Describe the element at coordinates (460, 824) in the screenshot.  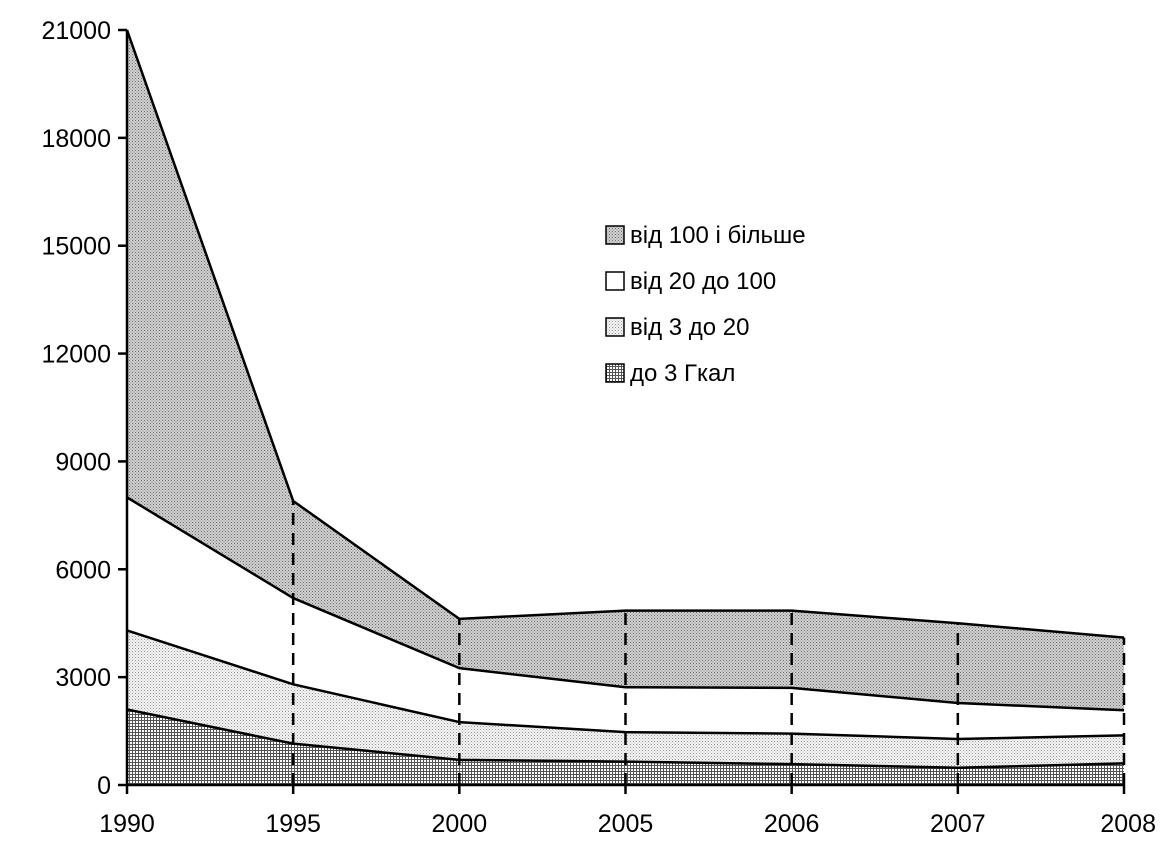
I see `x-tick-label: 2000` at that location.